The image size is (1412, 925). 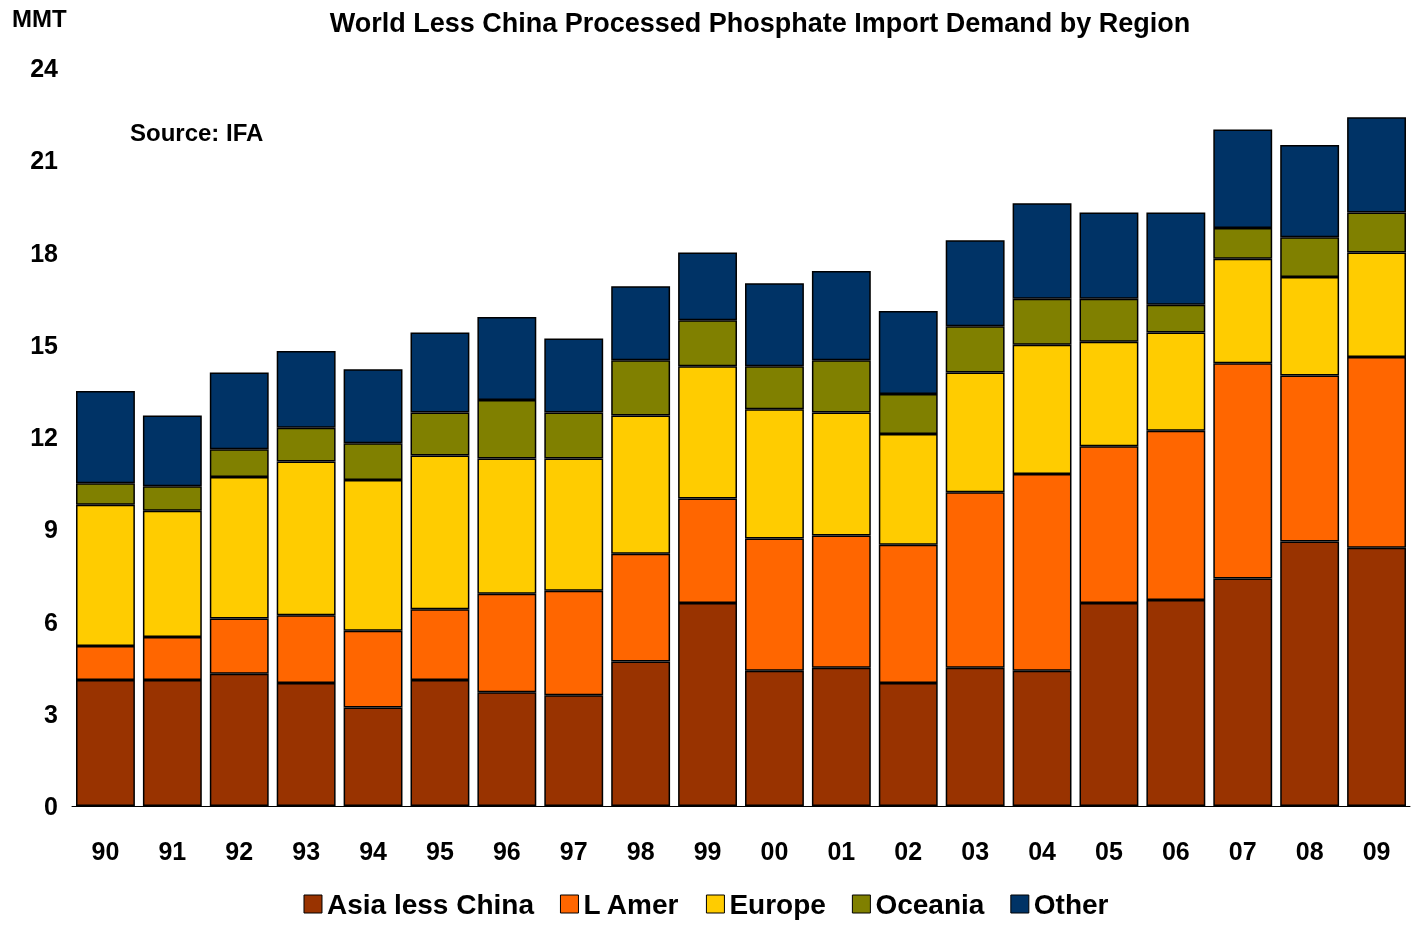 I want to click on y-tick-label: 24, so click(x=44, y=68).